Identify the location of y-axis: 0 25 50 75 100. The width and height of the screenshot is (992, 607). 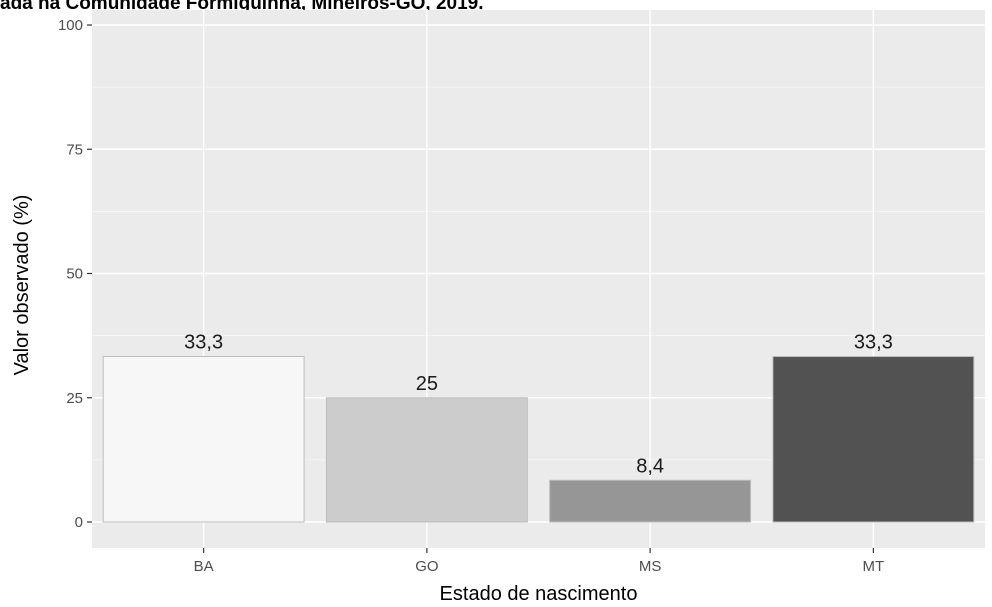
(75, 274).